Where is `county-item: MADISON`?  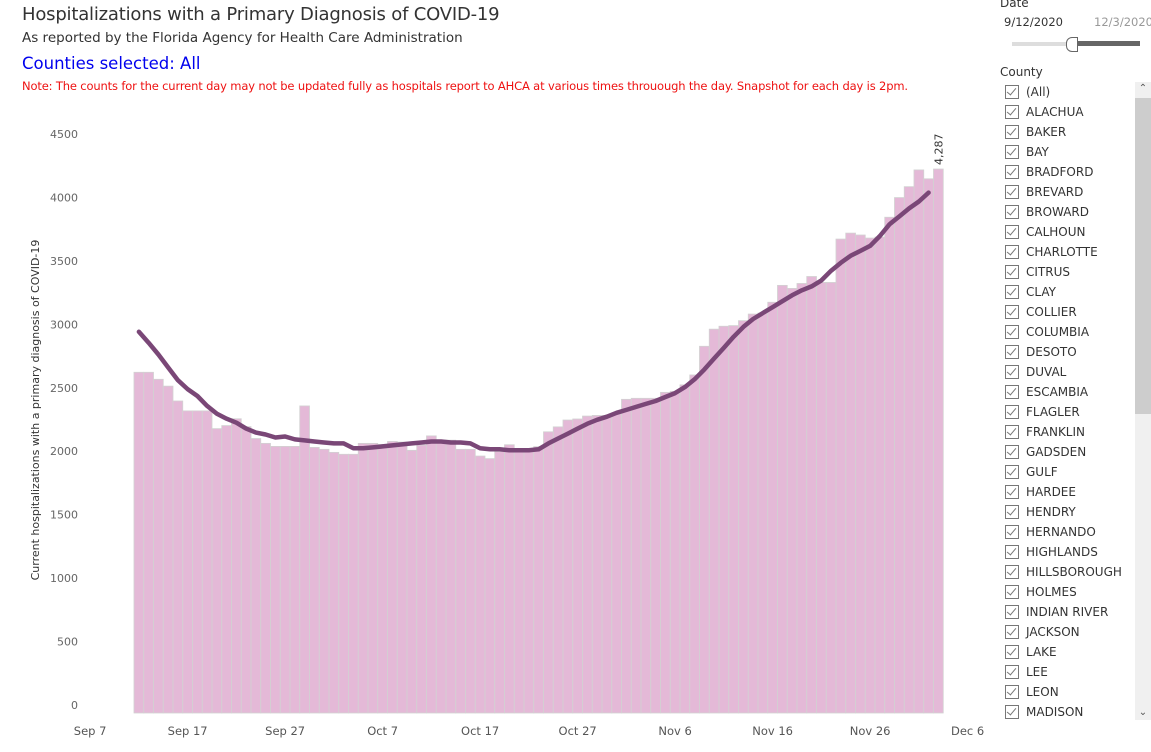 county-item: MADISON is located at coordinates (1044, 712).